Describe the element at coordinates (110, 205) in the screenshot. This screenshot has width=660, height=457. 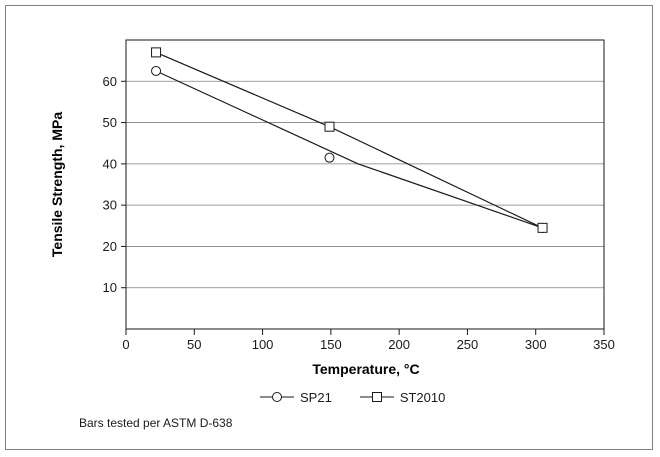
I see `y-tick-label-30: 30` at that location.